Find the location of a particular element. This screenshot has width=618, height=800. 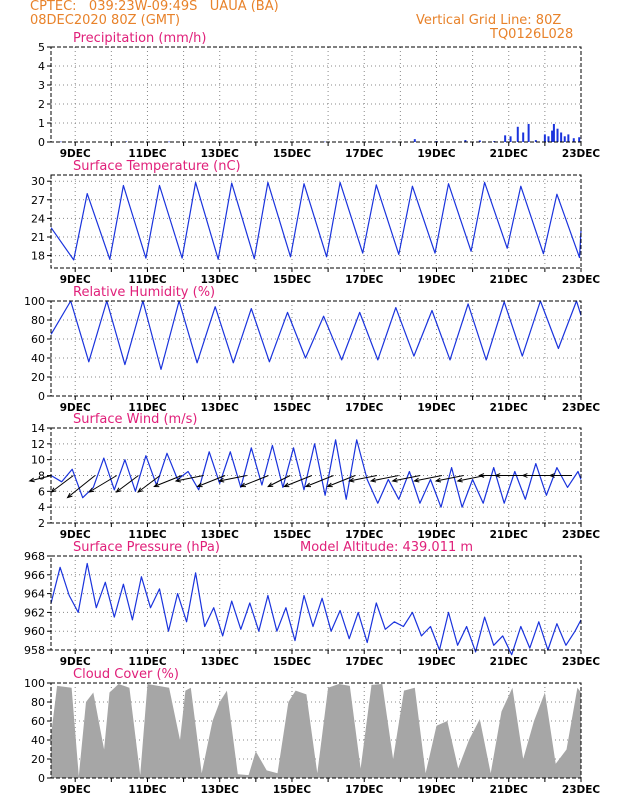

rh-xtick-label: 11DEC is located at coordinates (147, 408).